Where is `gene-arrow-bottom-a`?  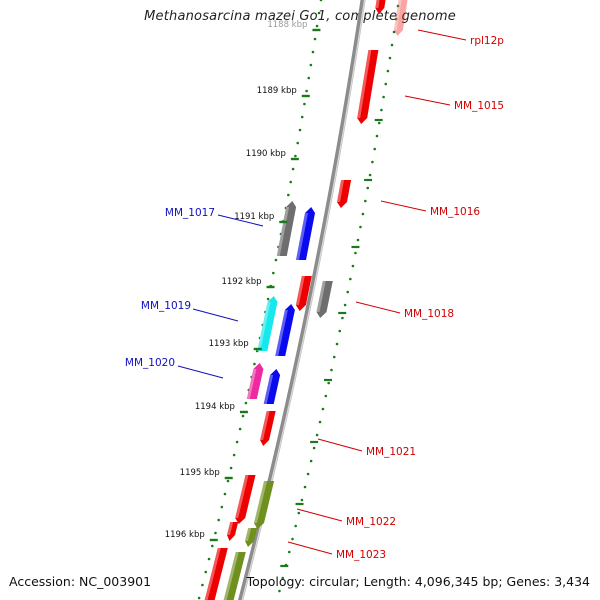
gene-arrow-bottom-a is located at coordinates (216, 574).